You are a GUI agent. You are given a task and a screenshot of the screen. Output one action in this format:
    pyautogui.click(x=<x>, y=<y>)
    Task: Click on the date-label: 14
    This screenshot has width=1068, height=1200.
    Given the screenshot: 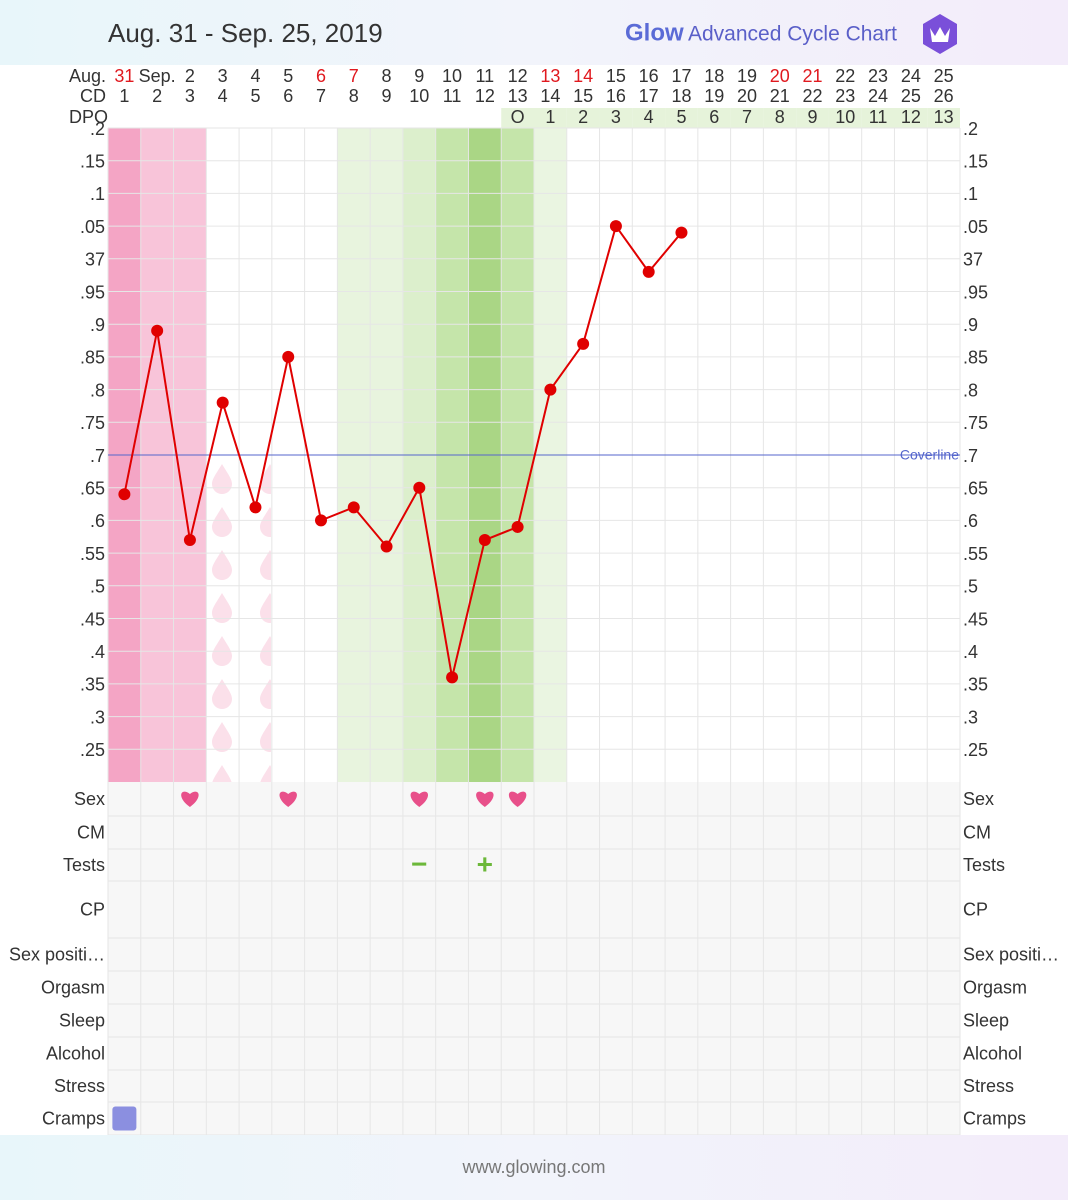 What is the action you would take?
    pyautogui.click(x=583, y=76)
    